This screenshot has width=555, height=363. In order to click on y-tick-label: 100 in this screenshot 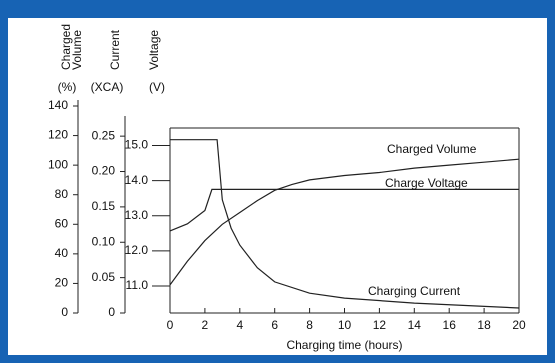, I will do `click(58, 164)`.